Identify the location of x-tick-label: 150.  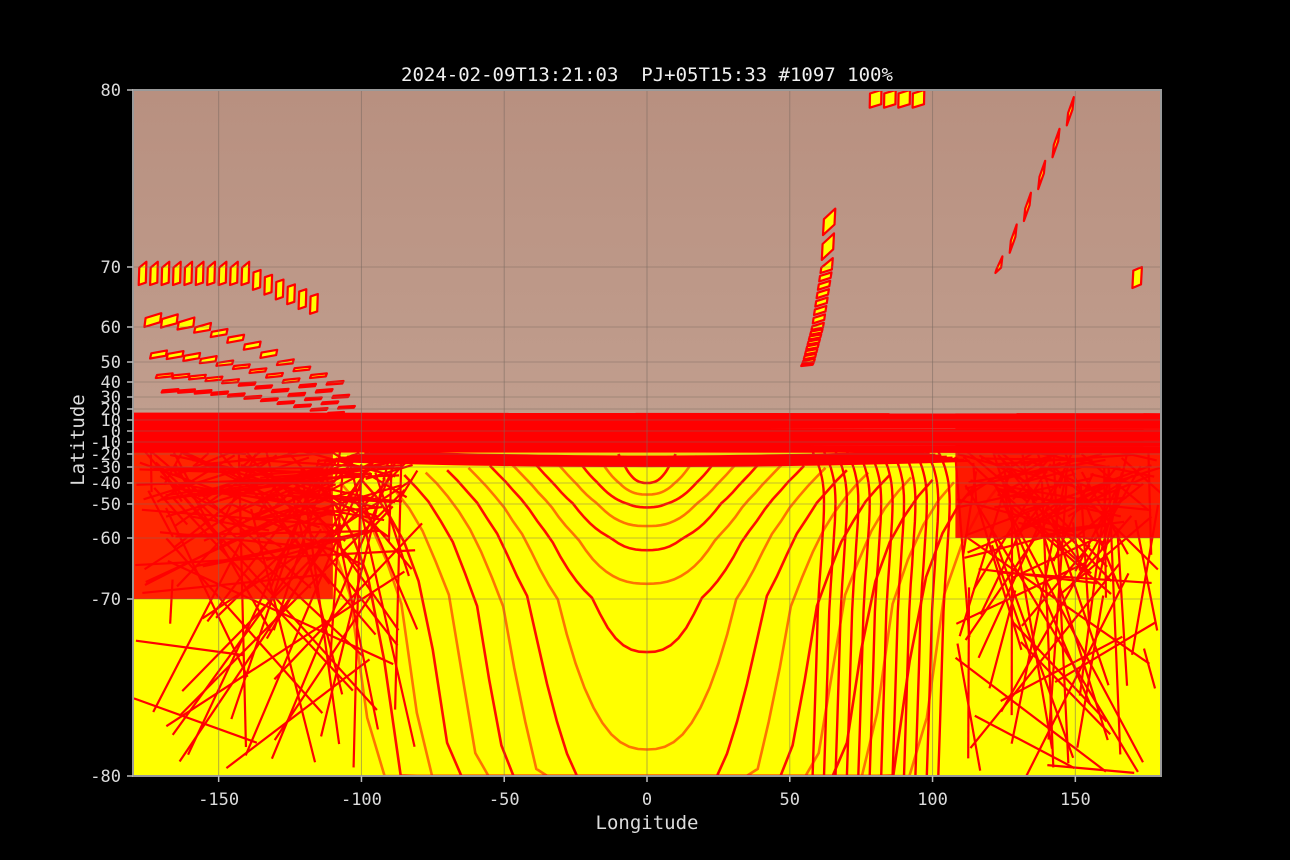
(1075, 800).